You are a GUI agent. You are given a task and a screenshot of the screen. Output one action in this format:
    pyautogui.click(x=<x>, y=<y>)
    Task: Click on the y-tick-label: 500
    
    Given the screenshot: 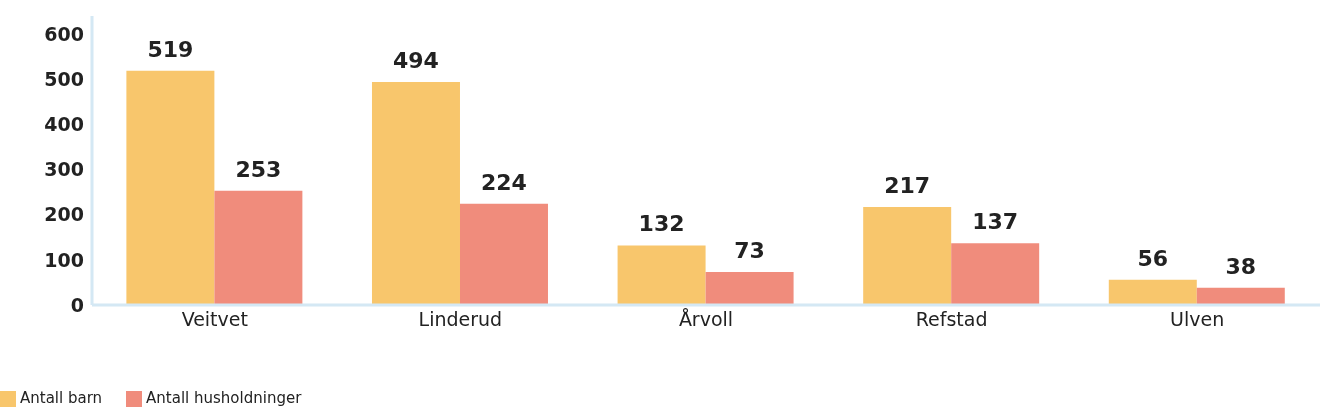 What is the action you would take?
    pyautogui.click(x=64, y=78)
    